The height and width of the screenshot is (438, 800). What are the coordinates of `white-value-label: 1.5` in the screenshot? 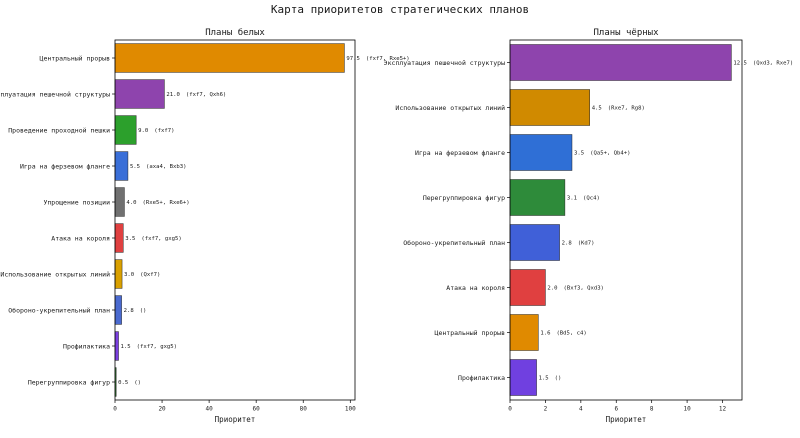 It's located at (126, 347).